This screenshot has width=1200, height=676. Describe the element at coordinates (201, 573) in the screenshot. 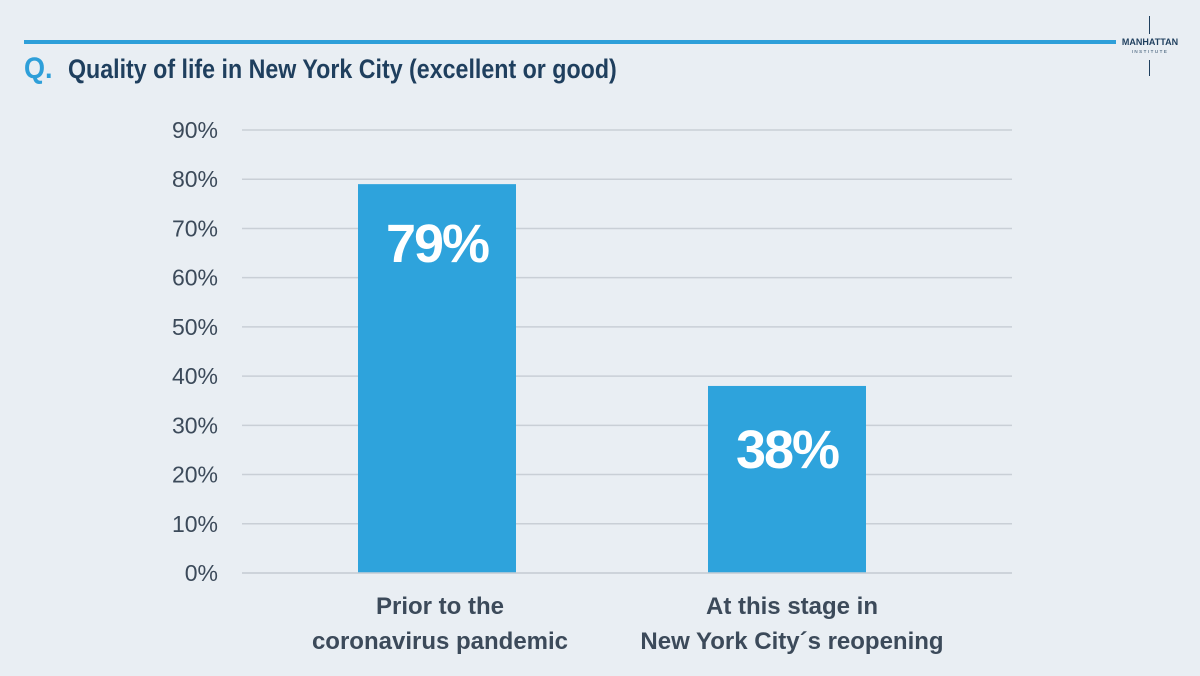

I see `y-tick-label-0: 0%` at that location.